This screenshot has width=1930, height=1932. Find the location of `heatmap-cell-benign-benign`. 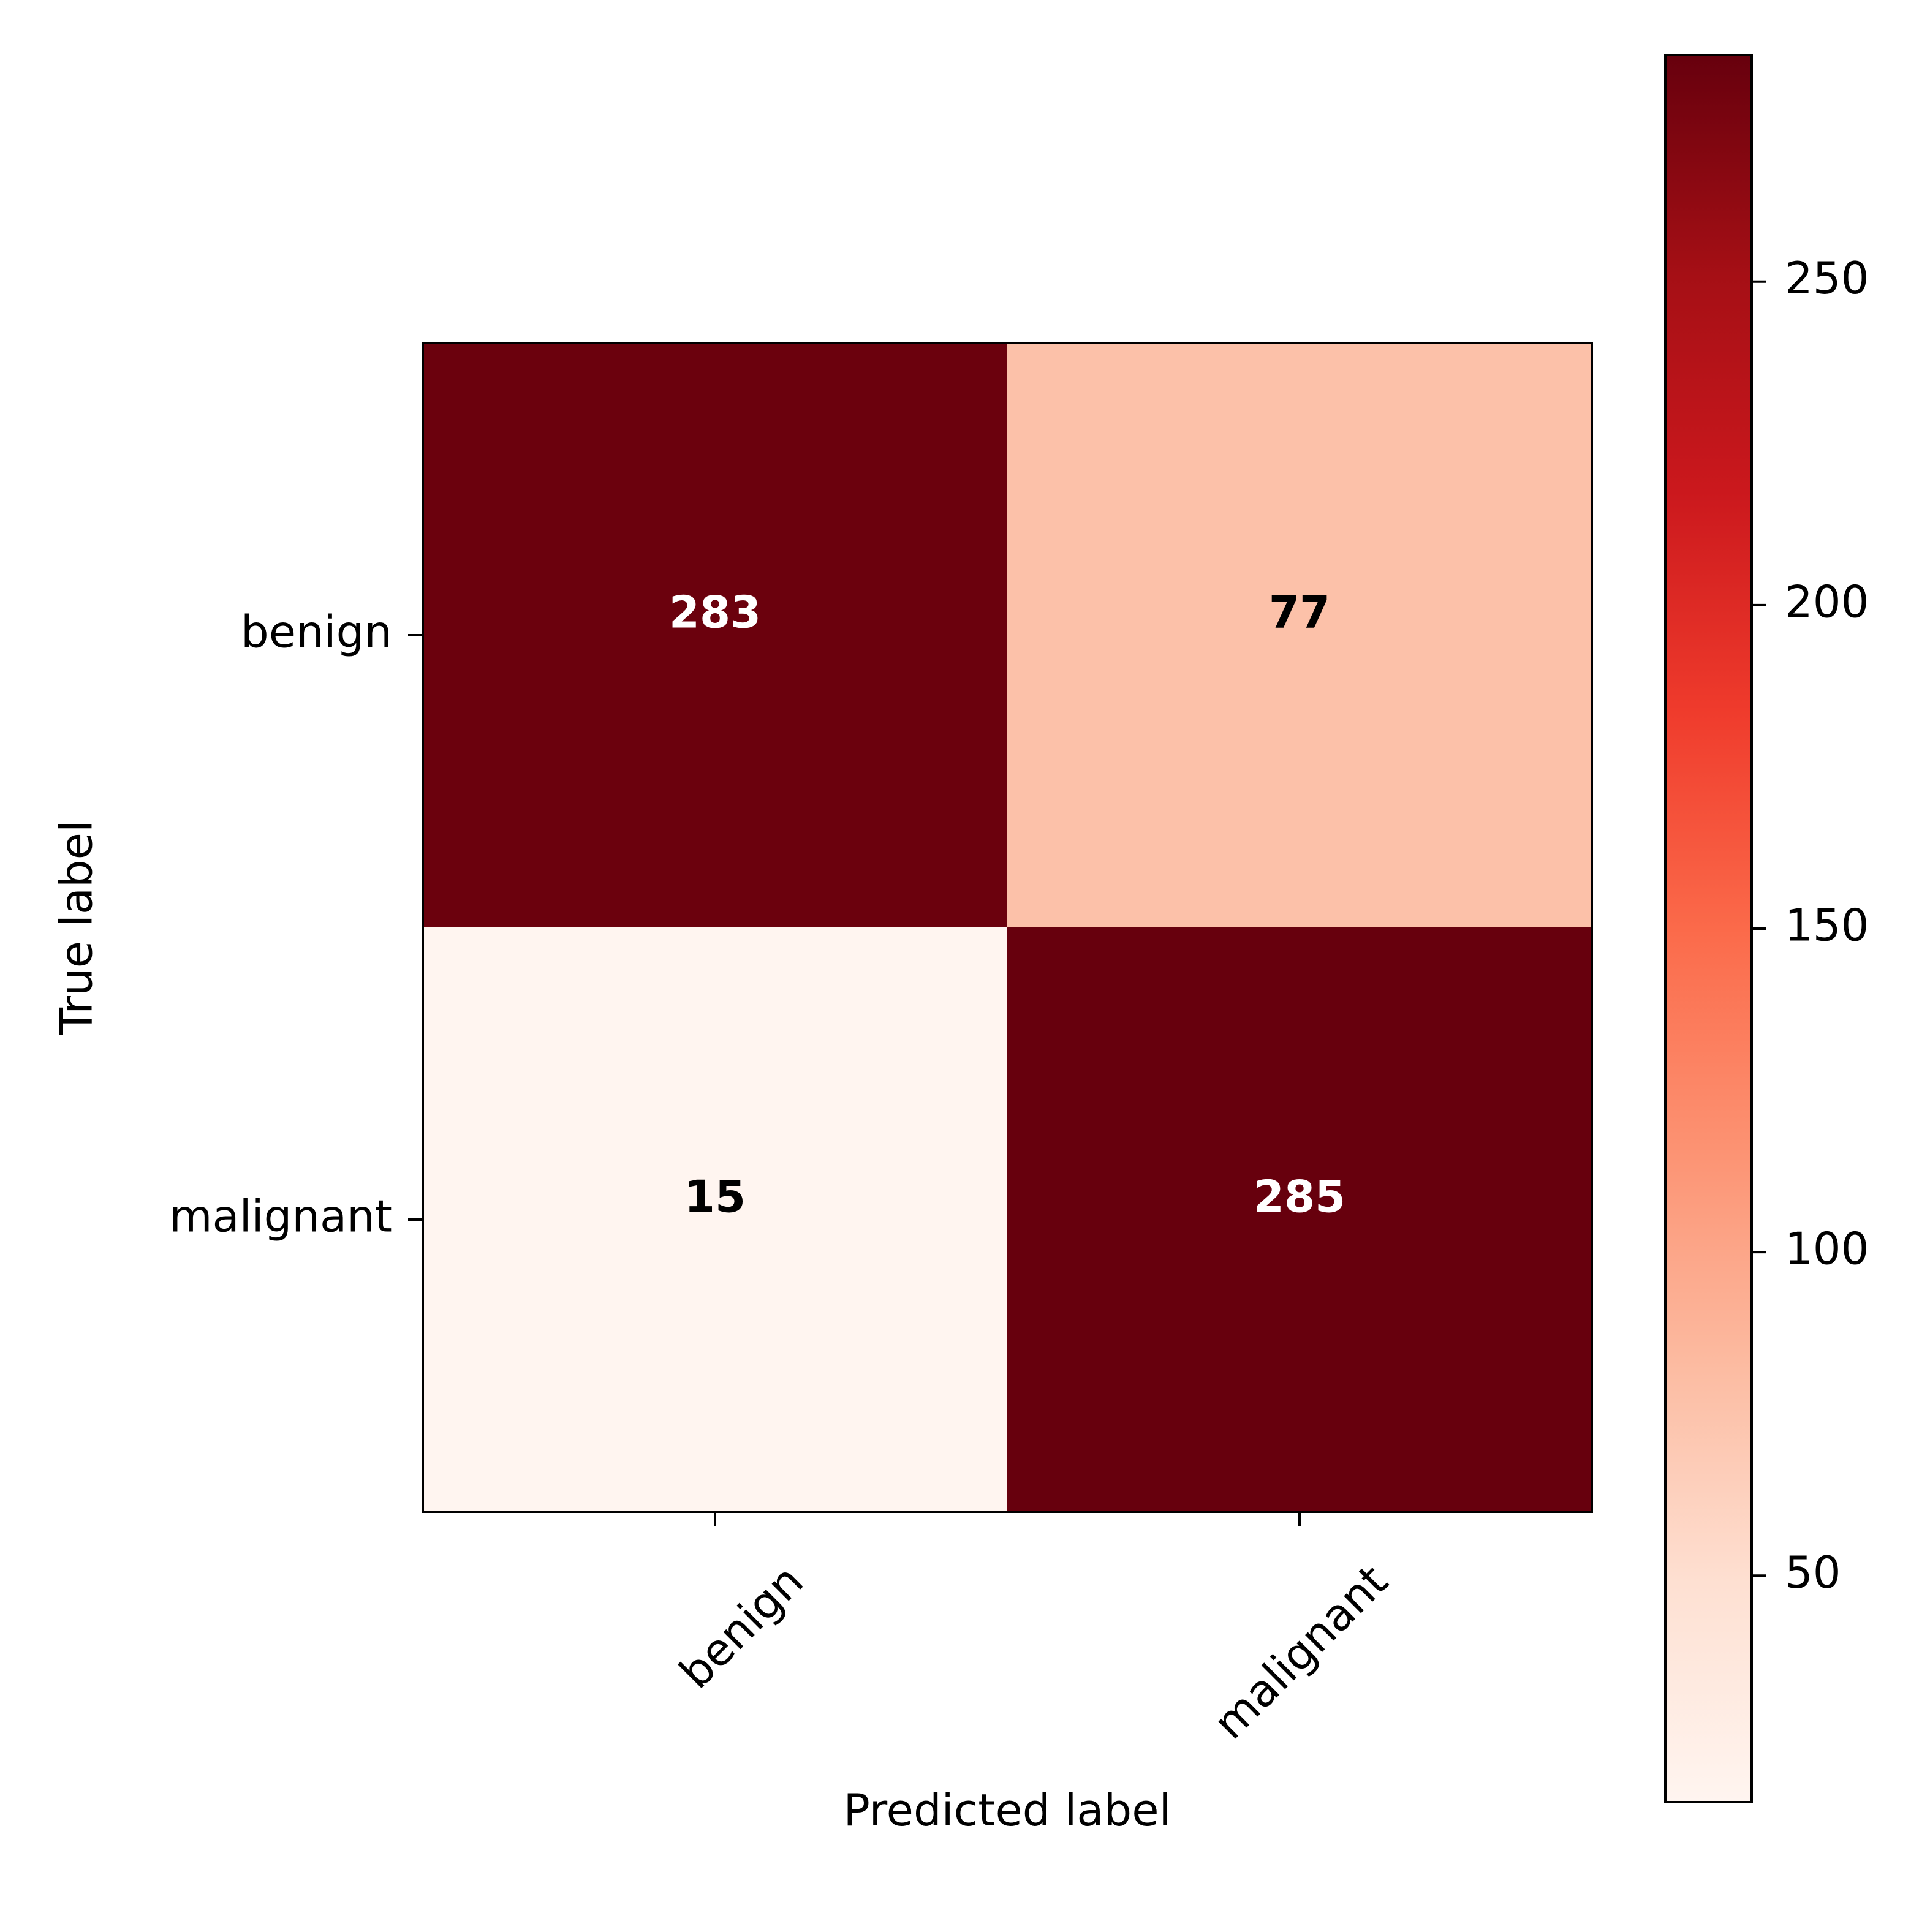

heatmap-cell-benign-benign is located at coordinates (716, 635).